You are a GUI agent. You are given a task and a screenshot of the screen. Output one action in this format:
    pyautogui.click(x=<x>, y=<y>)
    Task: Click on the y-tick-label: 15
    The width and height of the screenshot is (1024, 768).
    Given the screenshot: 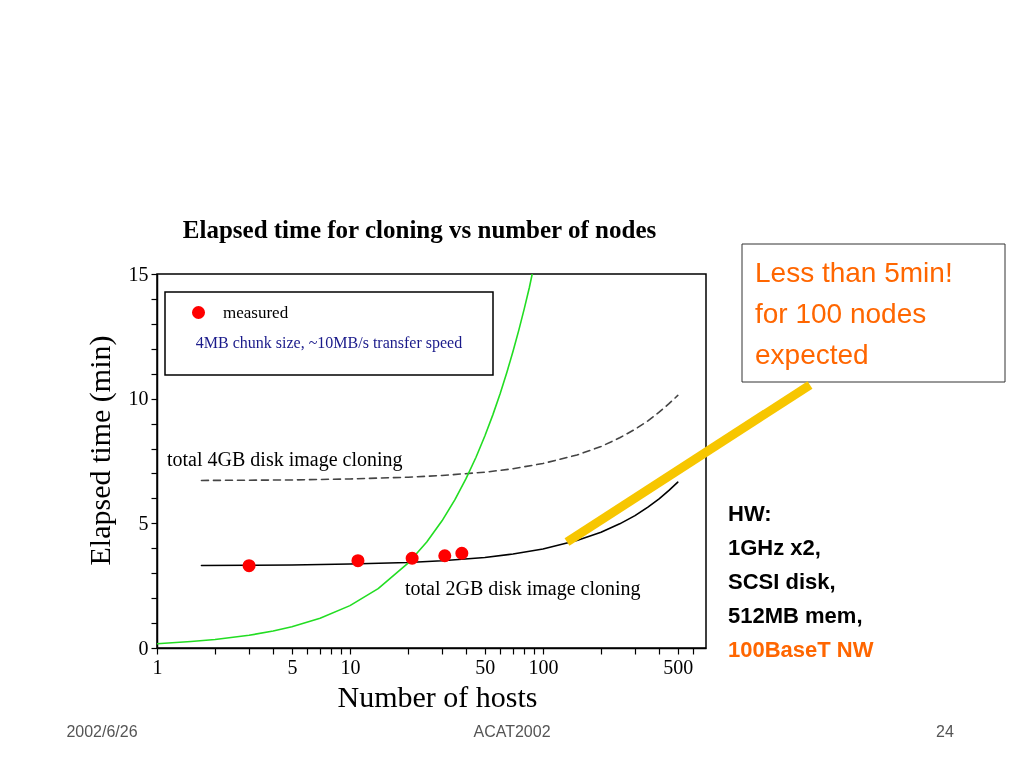 What is the action you would take?
    pyautogui.click(x=138, y=273)
    